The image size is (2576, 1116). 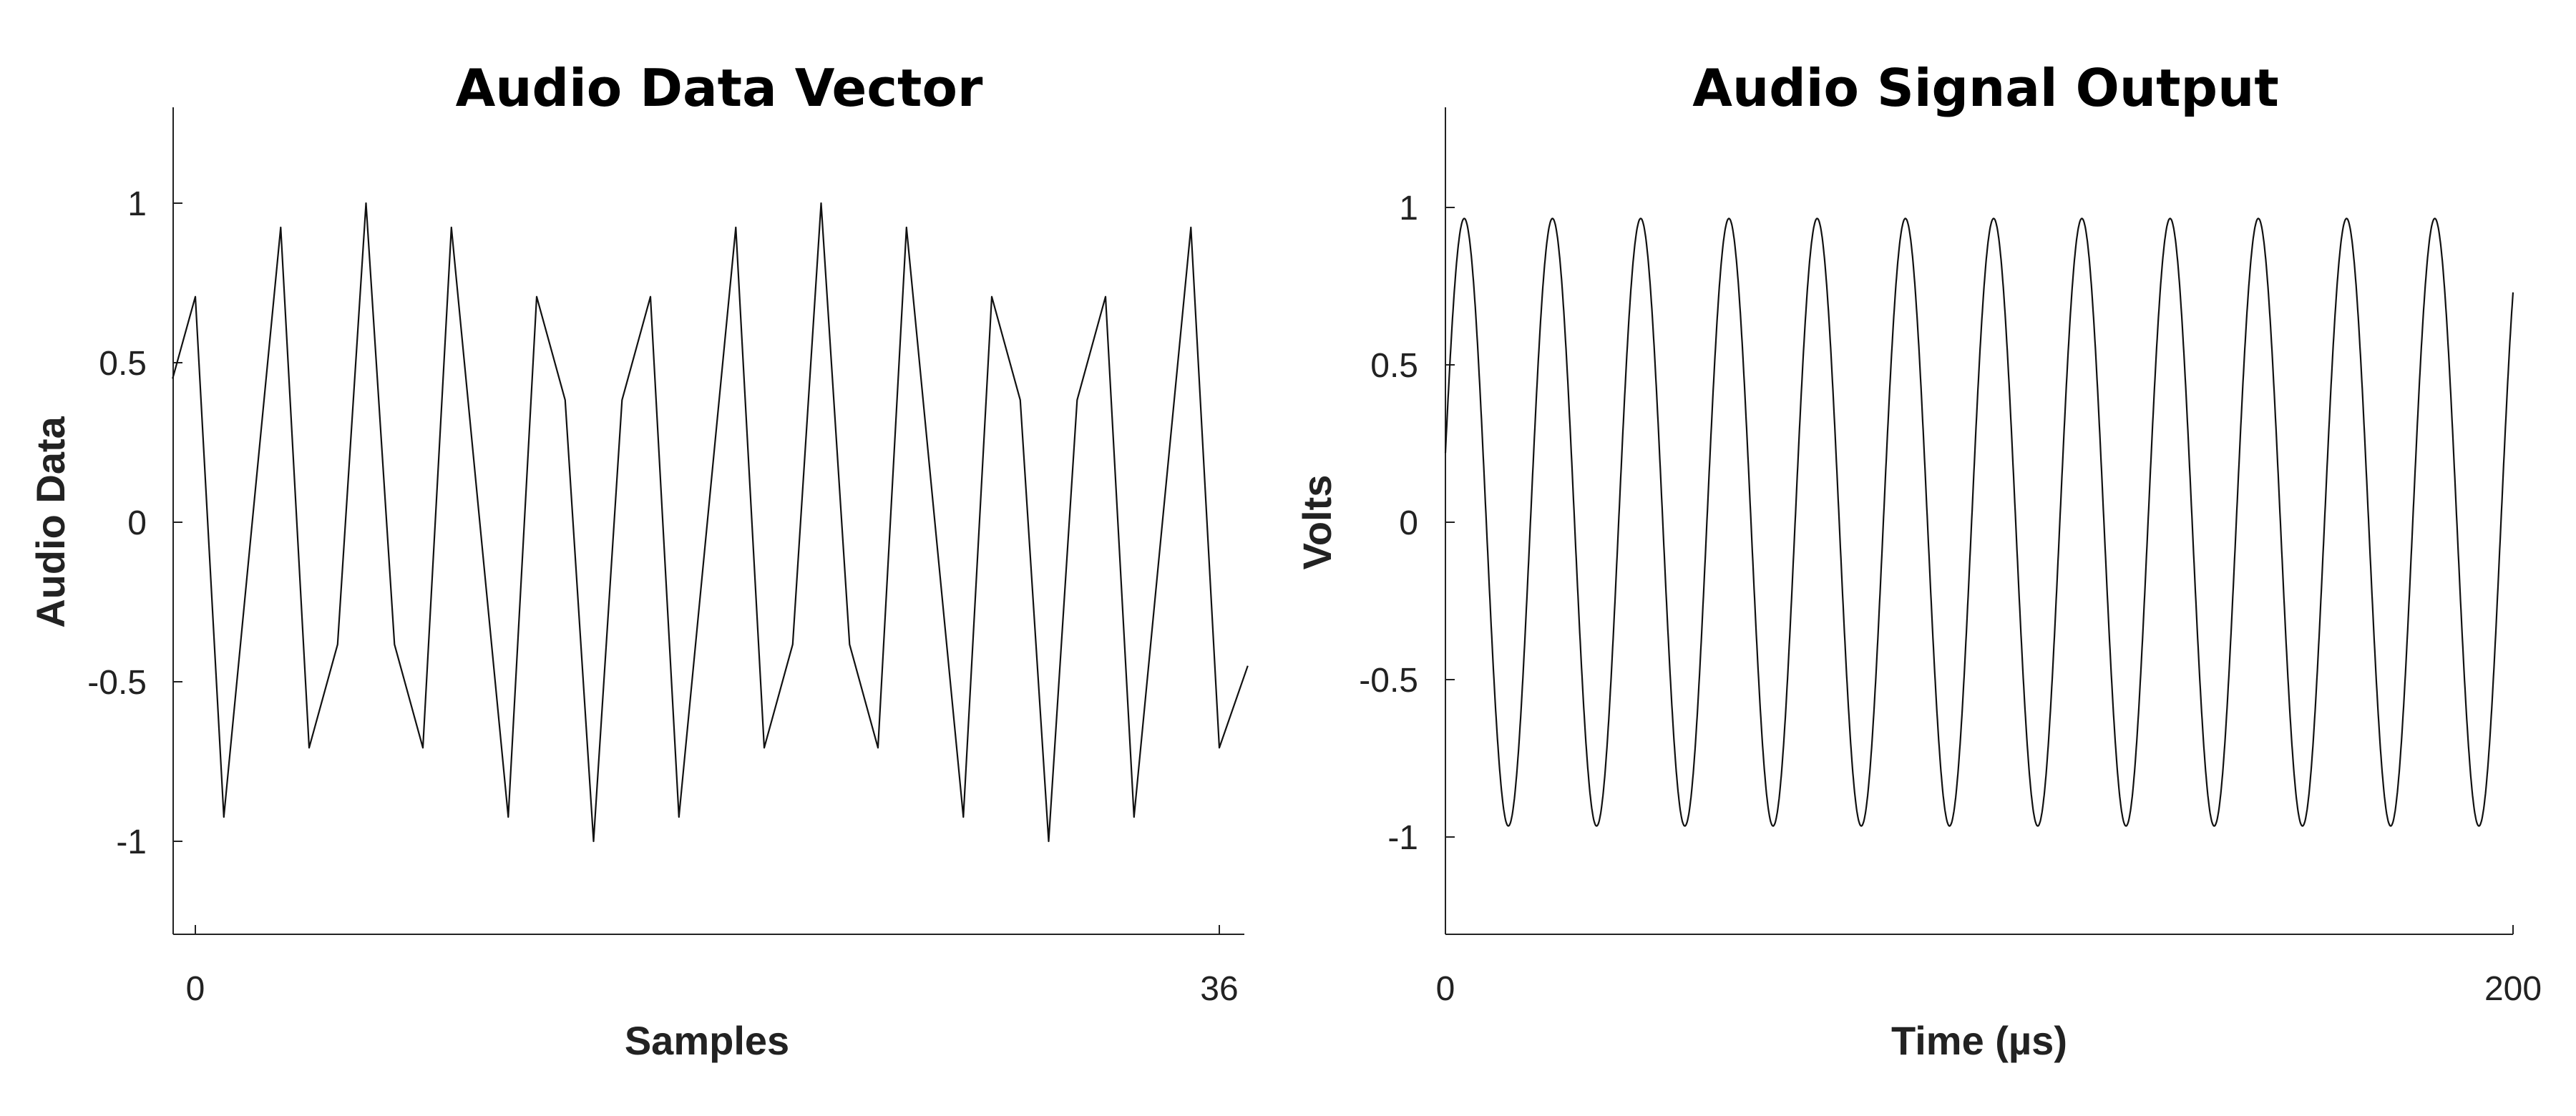 What do you see at coordinates (712, 989) in the screenshot?
I see `x-tick-labels: 0 36` at bounding box center [712, 989].